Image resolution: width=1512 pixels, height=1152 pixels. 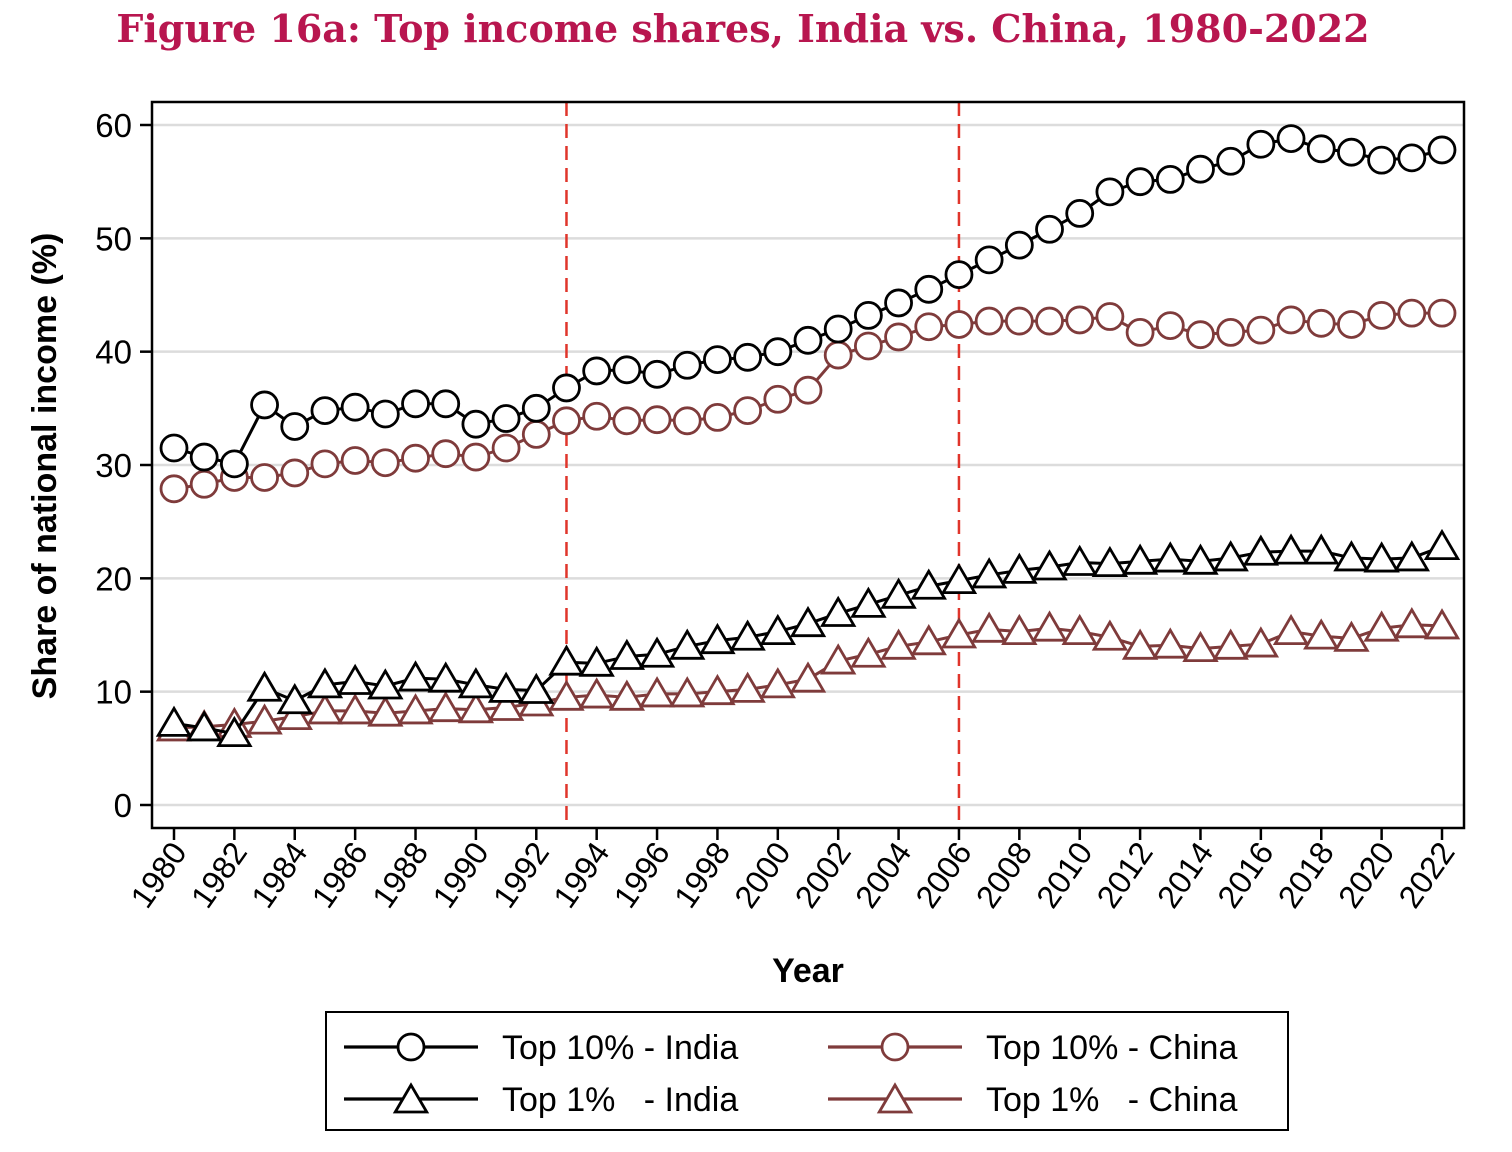 I want to click on point-top-1-india-2018, so click(x=1321, y=549).